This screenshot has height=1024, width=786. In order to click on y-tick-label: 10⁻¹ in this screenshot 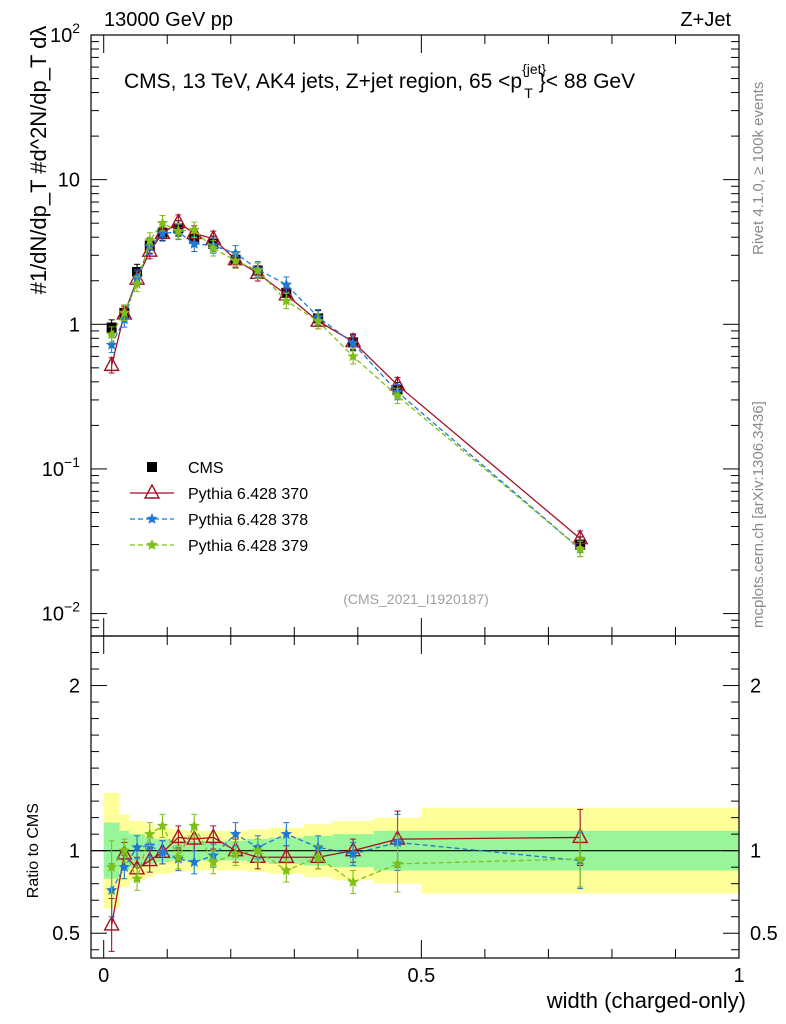, I will do `click(61, 467)`.